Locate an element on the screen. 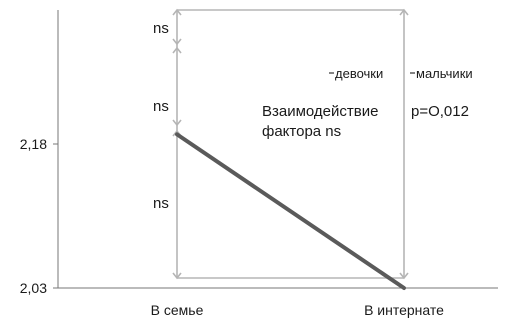  y-tick-label-1: 2,18 is located at coordinates (33, 144).